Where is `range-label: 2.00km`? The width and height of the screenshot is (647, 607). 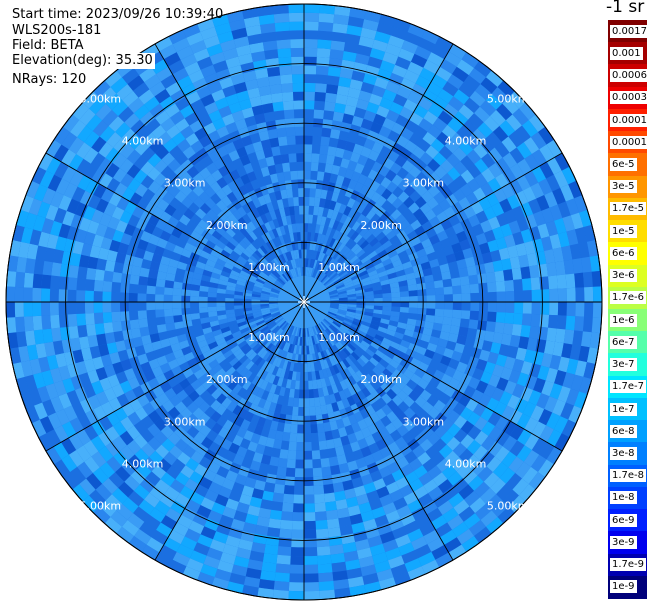 range-label: 2.00km is located at coordinates (381, 379).